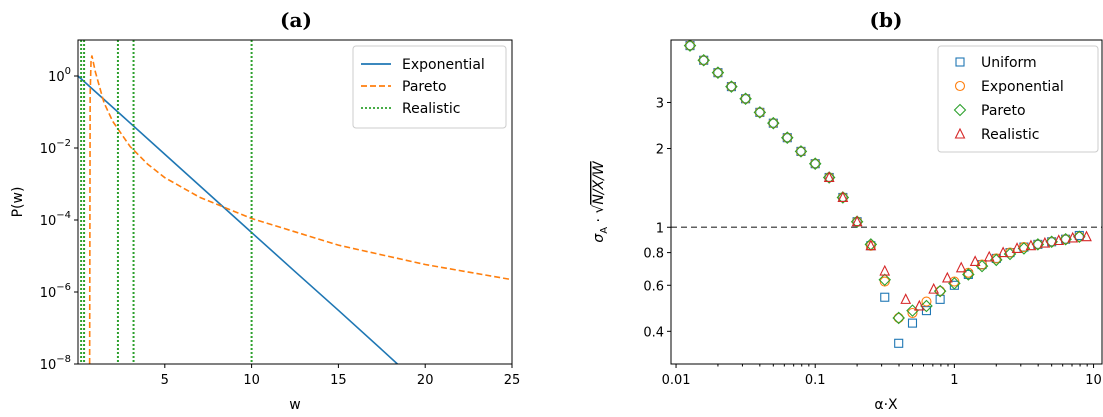 The height and width of the screenshot is (417, 1103). Describe the element at coordinates (660, 103) in the screenshot. I see `panel-b-y-tick-label: 3` at that location.